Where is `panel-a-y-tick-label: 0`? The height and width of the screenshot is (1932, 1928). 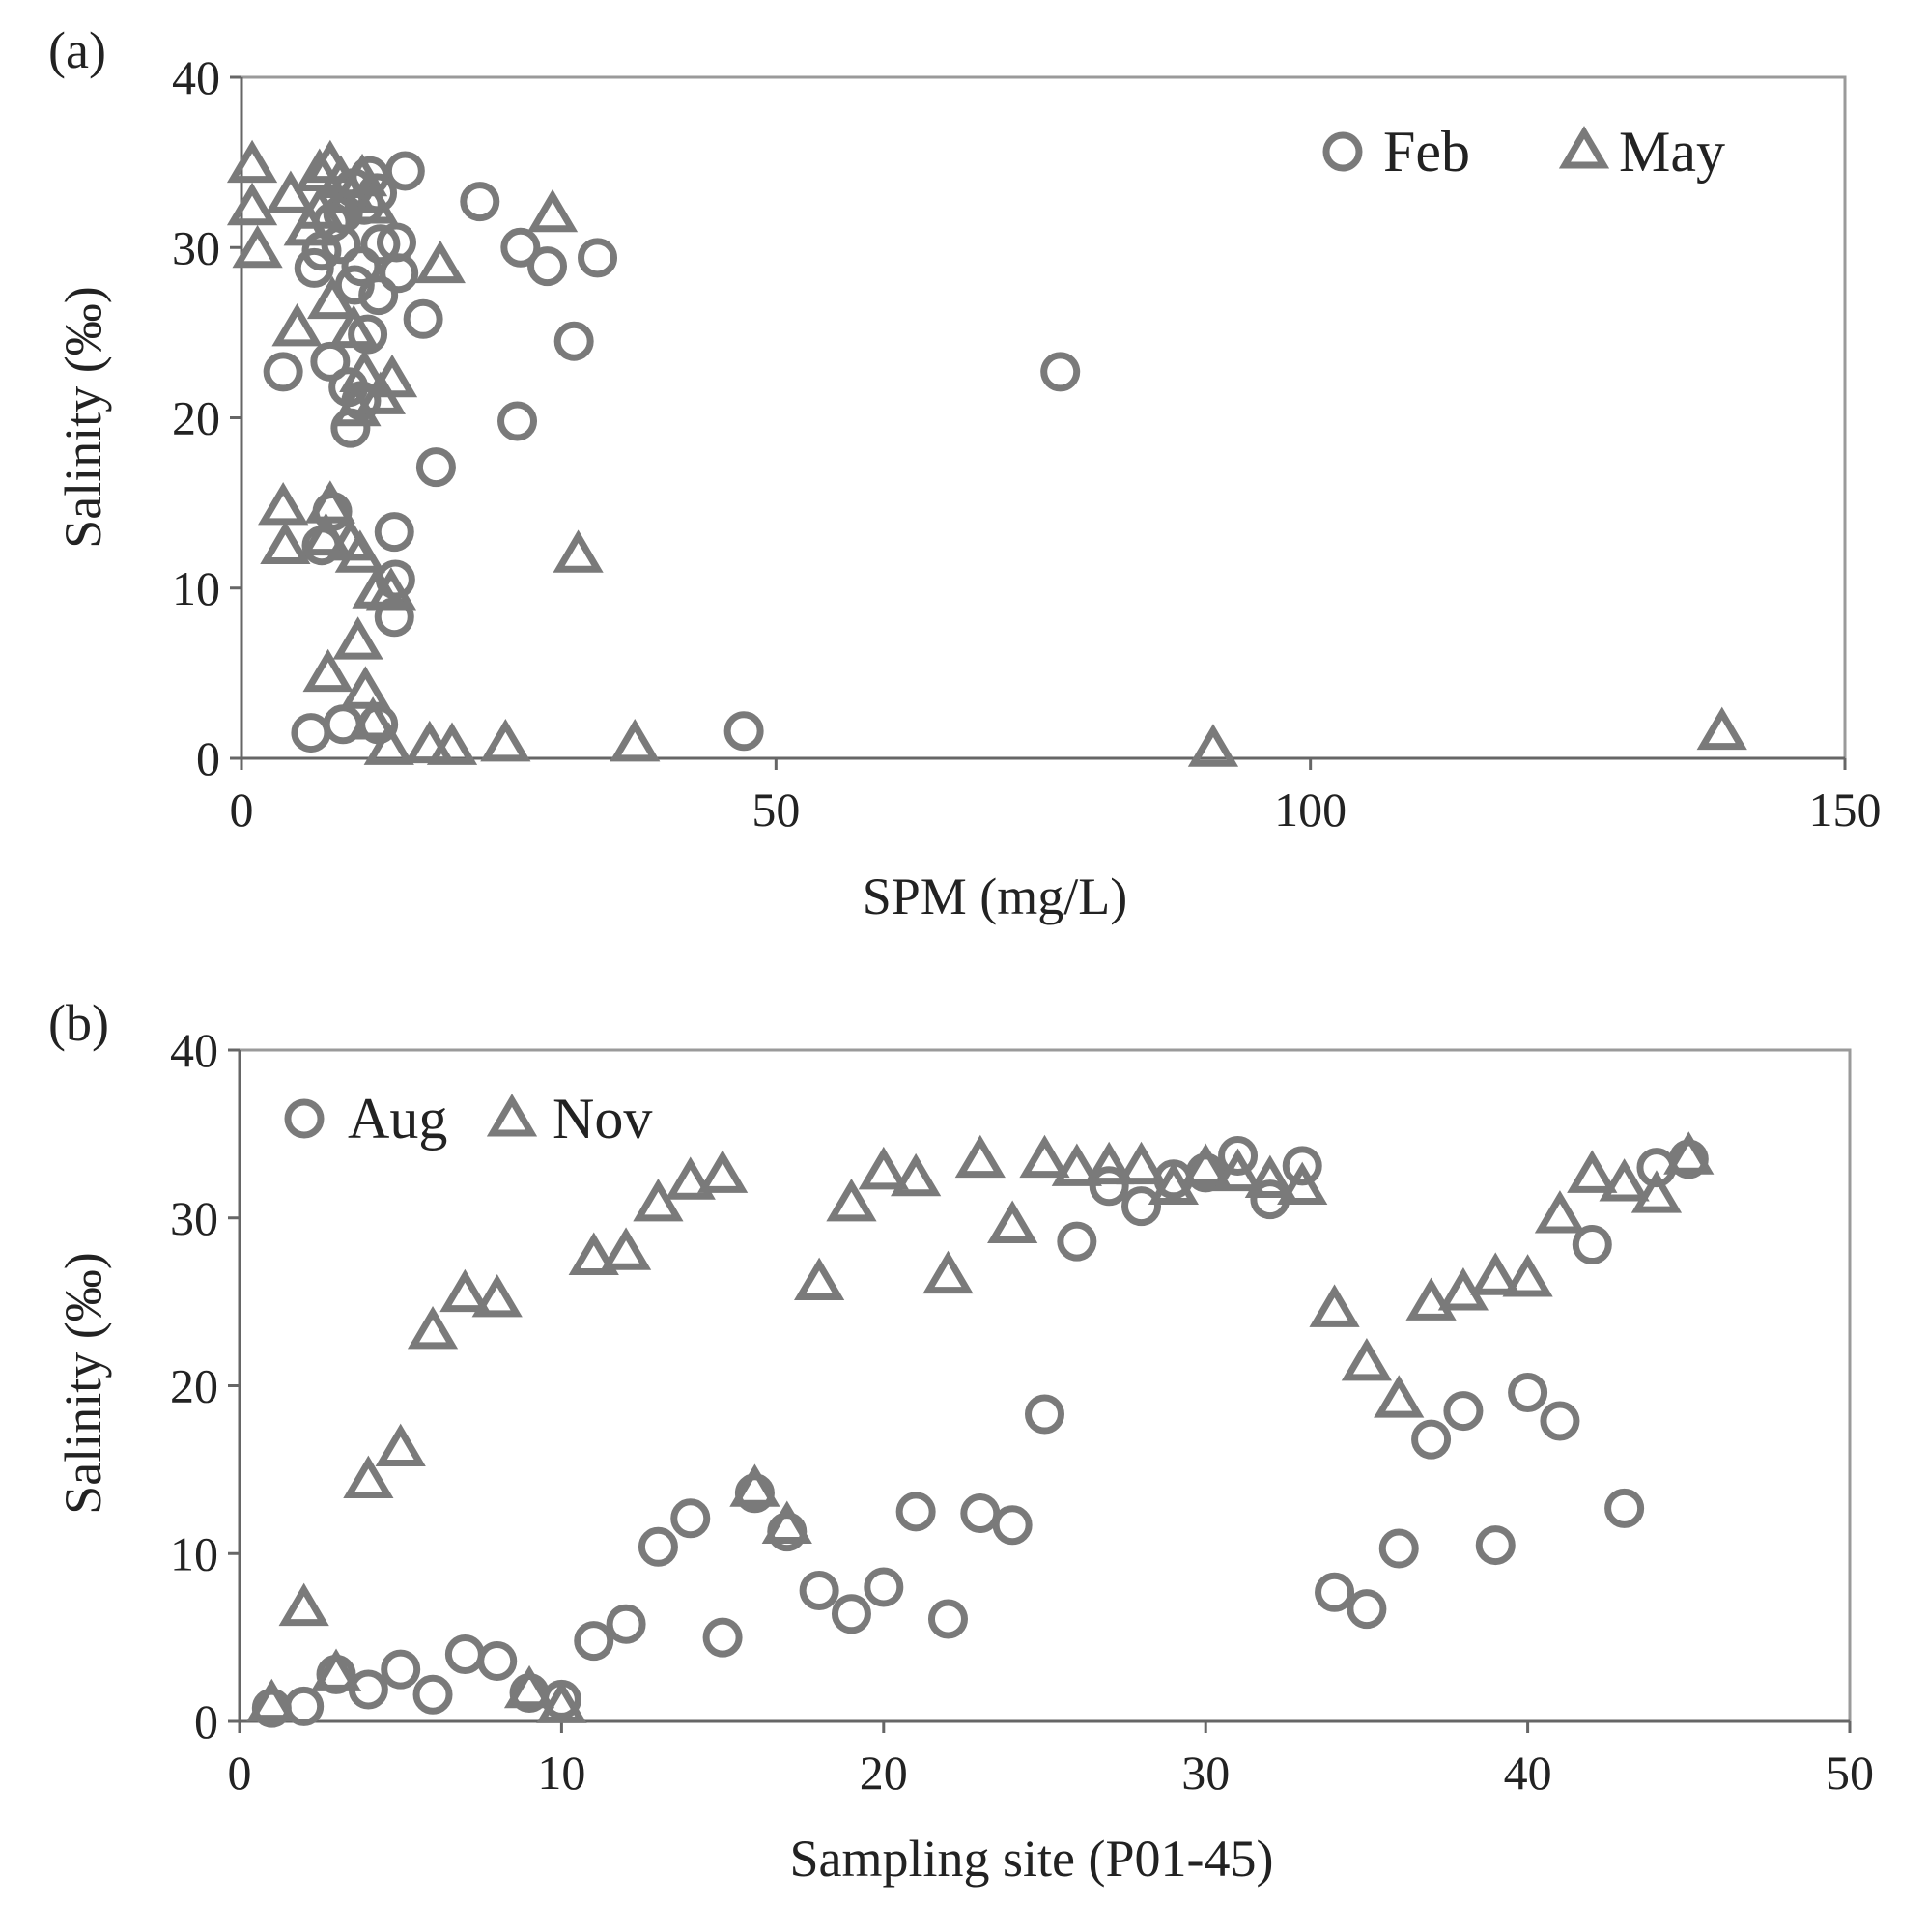 panel-a-y-tick-label: 0 is located at coordinates (208, 758).